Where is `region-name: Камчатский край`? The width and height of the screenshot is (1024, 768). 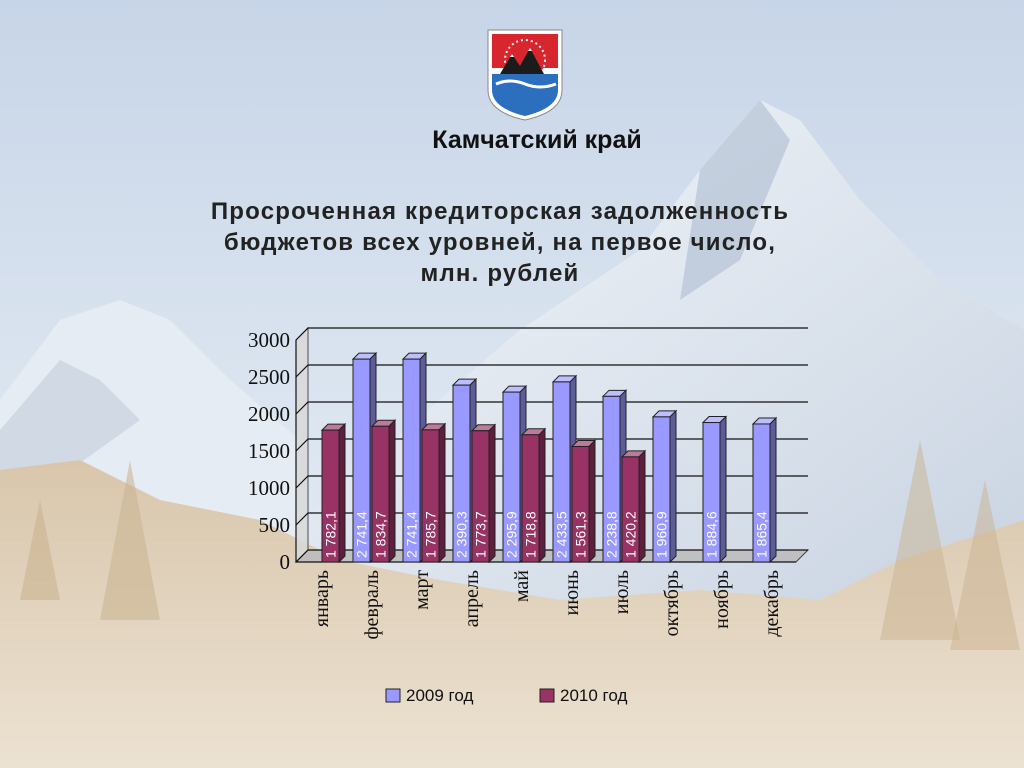
region-name: Камчатский край is located at coordinates (537, 140).